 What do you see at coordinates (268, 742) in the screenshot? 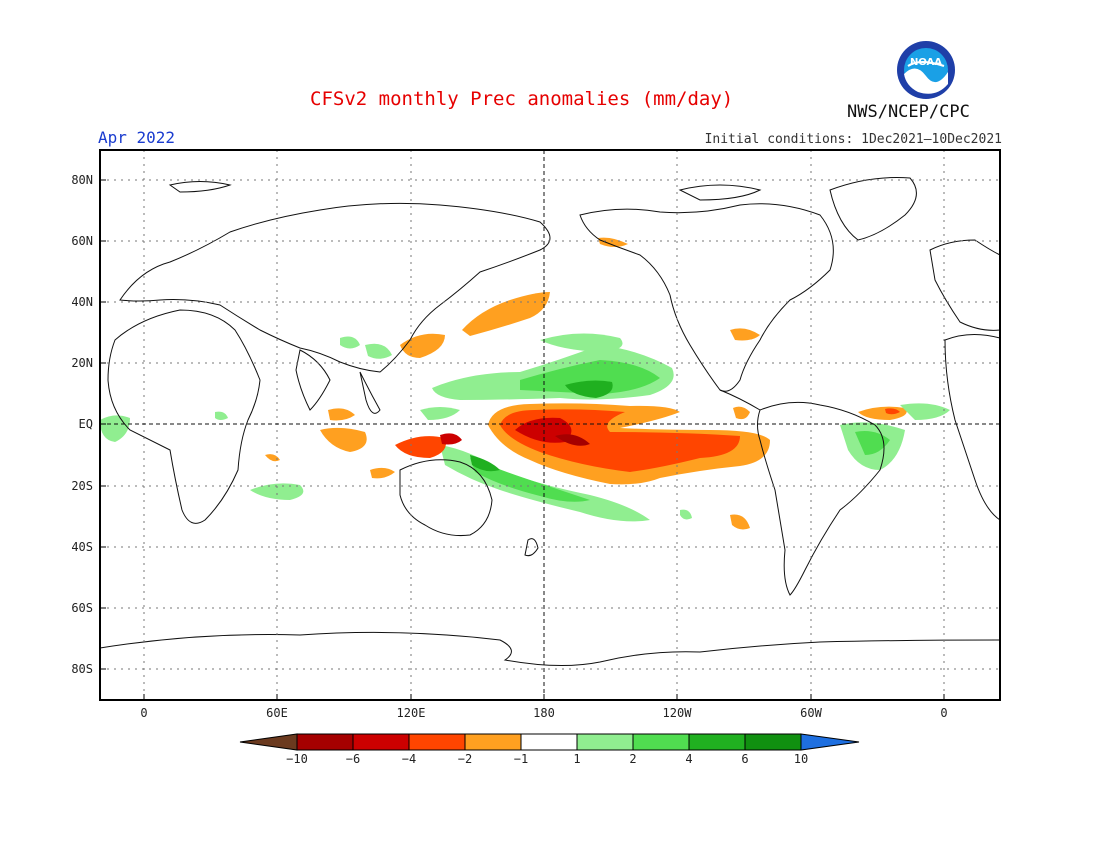
I see `colorbar-arrow-low` at bounding box center [268, 742].